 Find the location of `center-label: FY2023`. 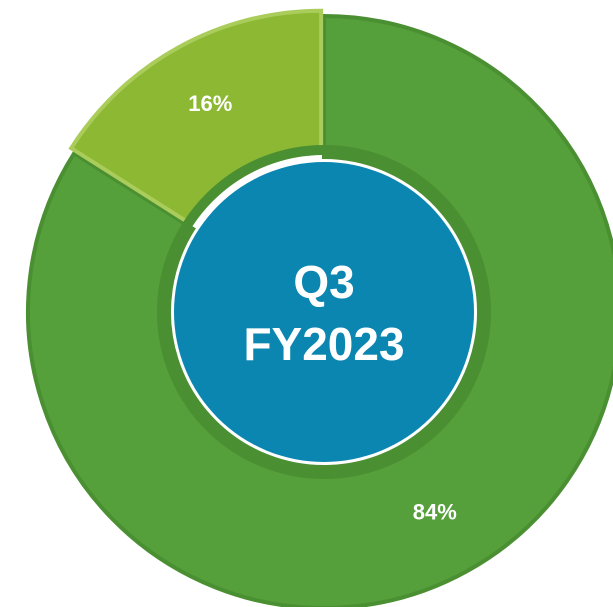

center-label: FY2023 is located at coordinates (323, 344).